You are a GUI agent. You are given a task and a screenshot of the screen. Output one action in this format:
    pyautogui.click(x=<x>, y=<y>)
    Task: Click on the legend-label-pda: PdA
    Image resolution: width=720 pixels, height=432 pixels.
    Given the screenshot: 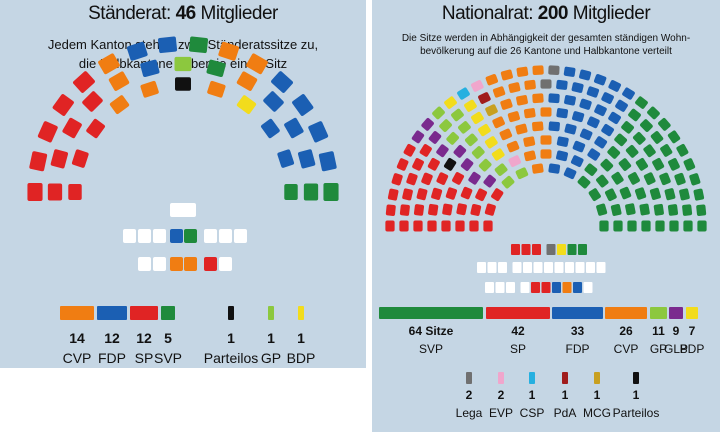 What is the action you would take?
    pyautogui.click(x=565, y=413)
    